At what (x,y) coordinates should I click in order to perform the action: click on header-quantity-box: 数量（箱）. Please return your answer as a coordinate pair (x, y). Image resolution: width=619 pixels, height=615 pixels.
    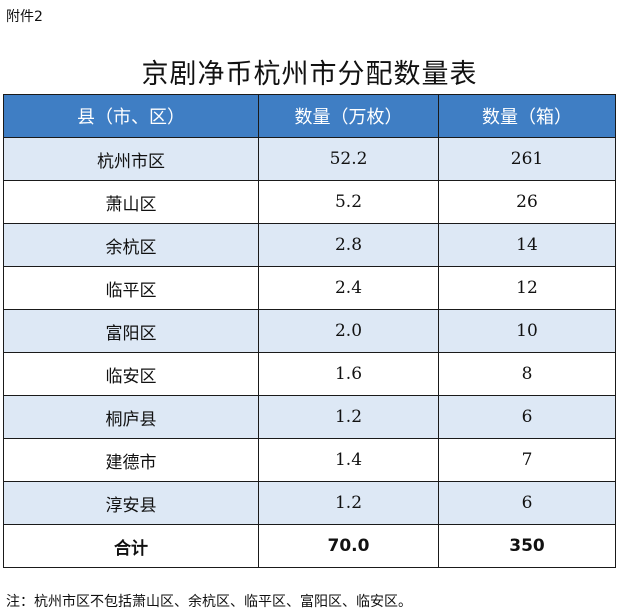
    Looking at the image, I should click on (527, 116).